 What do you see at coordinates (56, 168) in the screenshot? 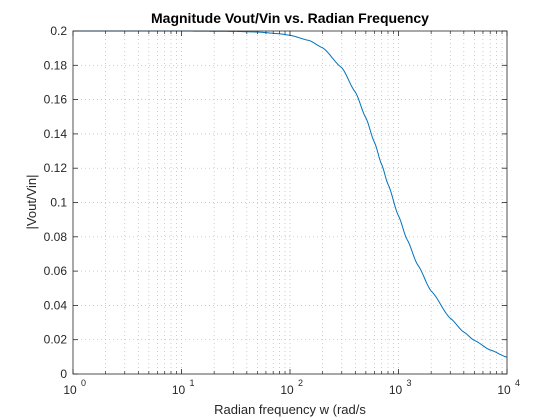
I see `y-tick-label: 0.12` at bounding box center [56, 168].